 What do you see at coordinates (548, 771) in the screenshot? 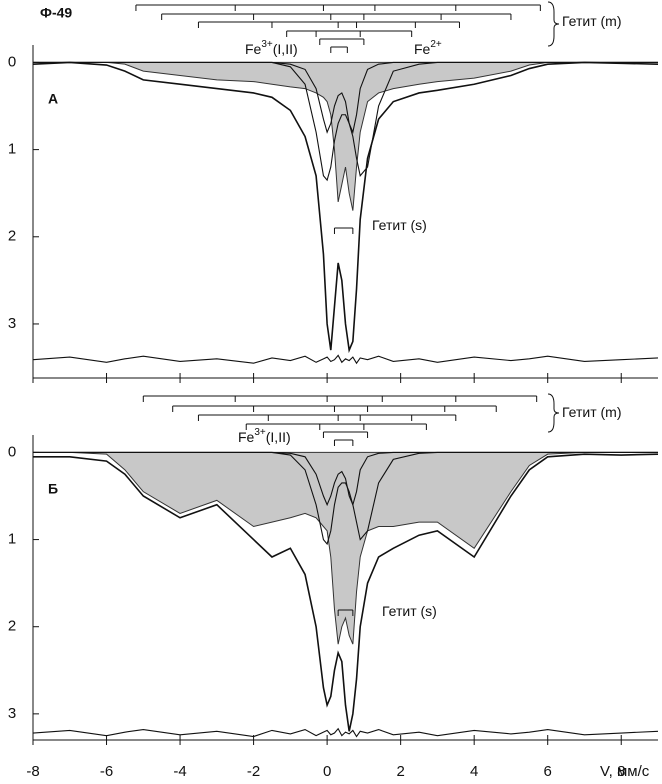
I see `x-tick-label: 6` at bounding box center [548, 771].